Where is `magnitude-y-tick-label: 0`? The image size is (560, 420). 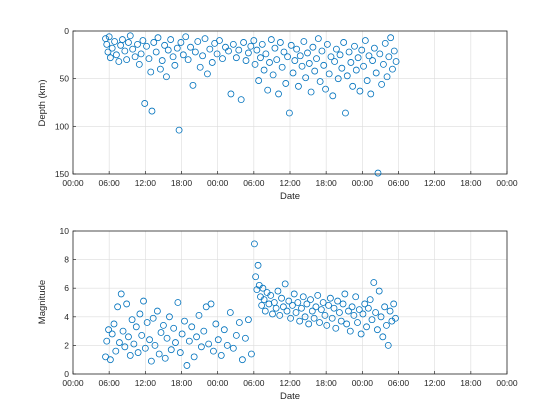
magnitude-y-tick-label: 0 is located at coordinates (66, 374).